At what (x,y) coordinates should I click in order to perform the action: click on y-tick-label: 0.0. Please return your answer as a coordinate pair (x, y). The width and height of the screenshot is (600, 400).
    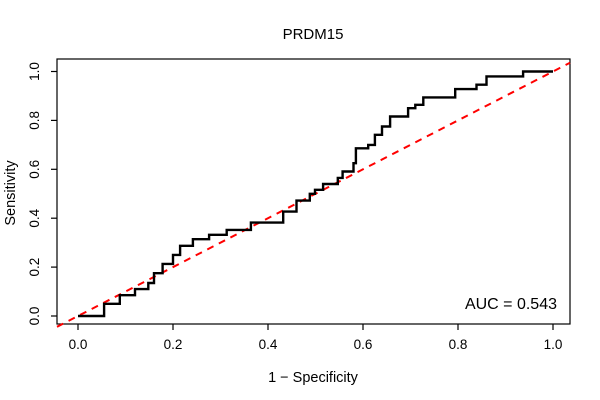
    Looking at the image, I should click on (34, 316).